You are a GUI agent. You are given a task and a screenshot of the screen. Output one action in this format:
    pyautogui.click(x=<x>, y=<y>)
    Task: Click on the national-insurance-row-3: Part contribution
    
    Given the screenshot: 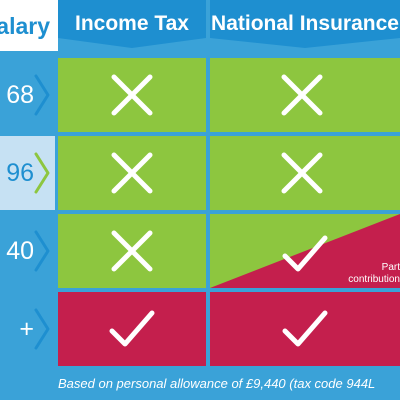 What is the action you would take?
    pyautogui.click(x=305, y=251)
    